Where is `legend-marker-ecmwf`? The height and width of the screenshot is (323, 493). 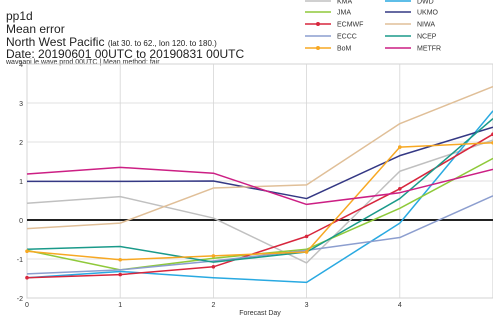 legend-marker-ecmwf is located at coordinates (318, 24).